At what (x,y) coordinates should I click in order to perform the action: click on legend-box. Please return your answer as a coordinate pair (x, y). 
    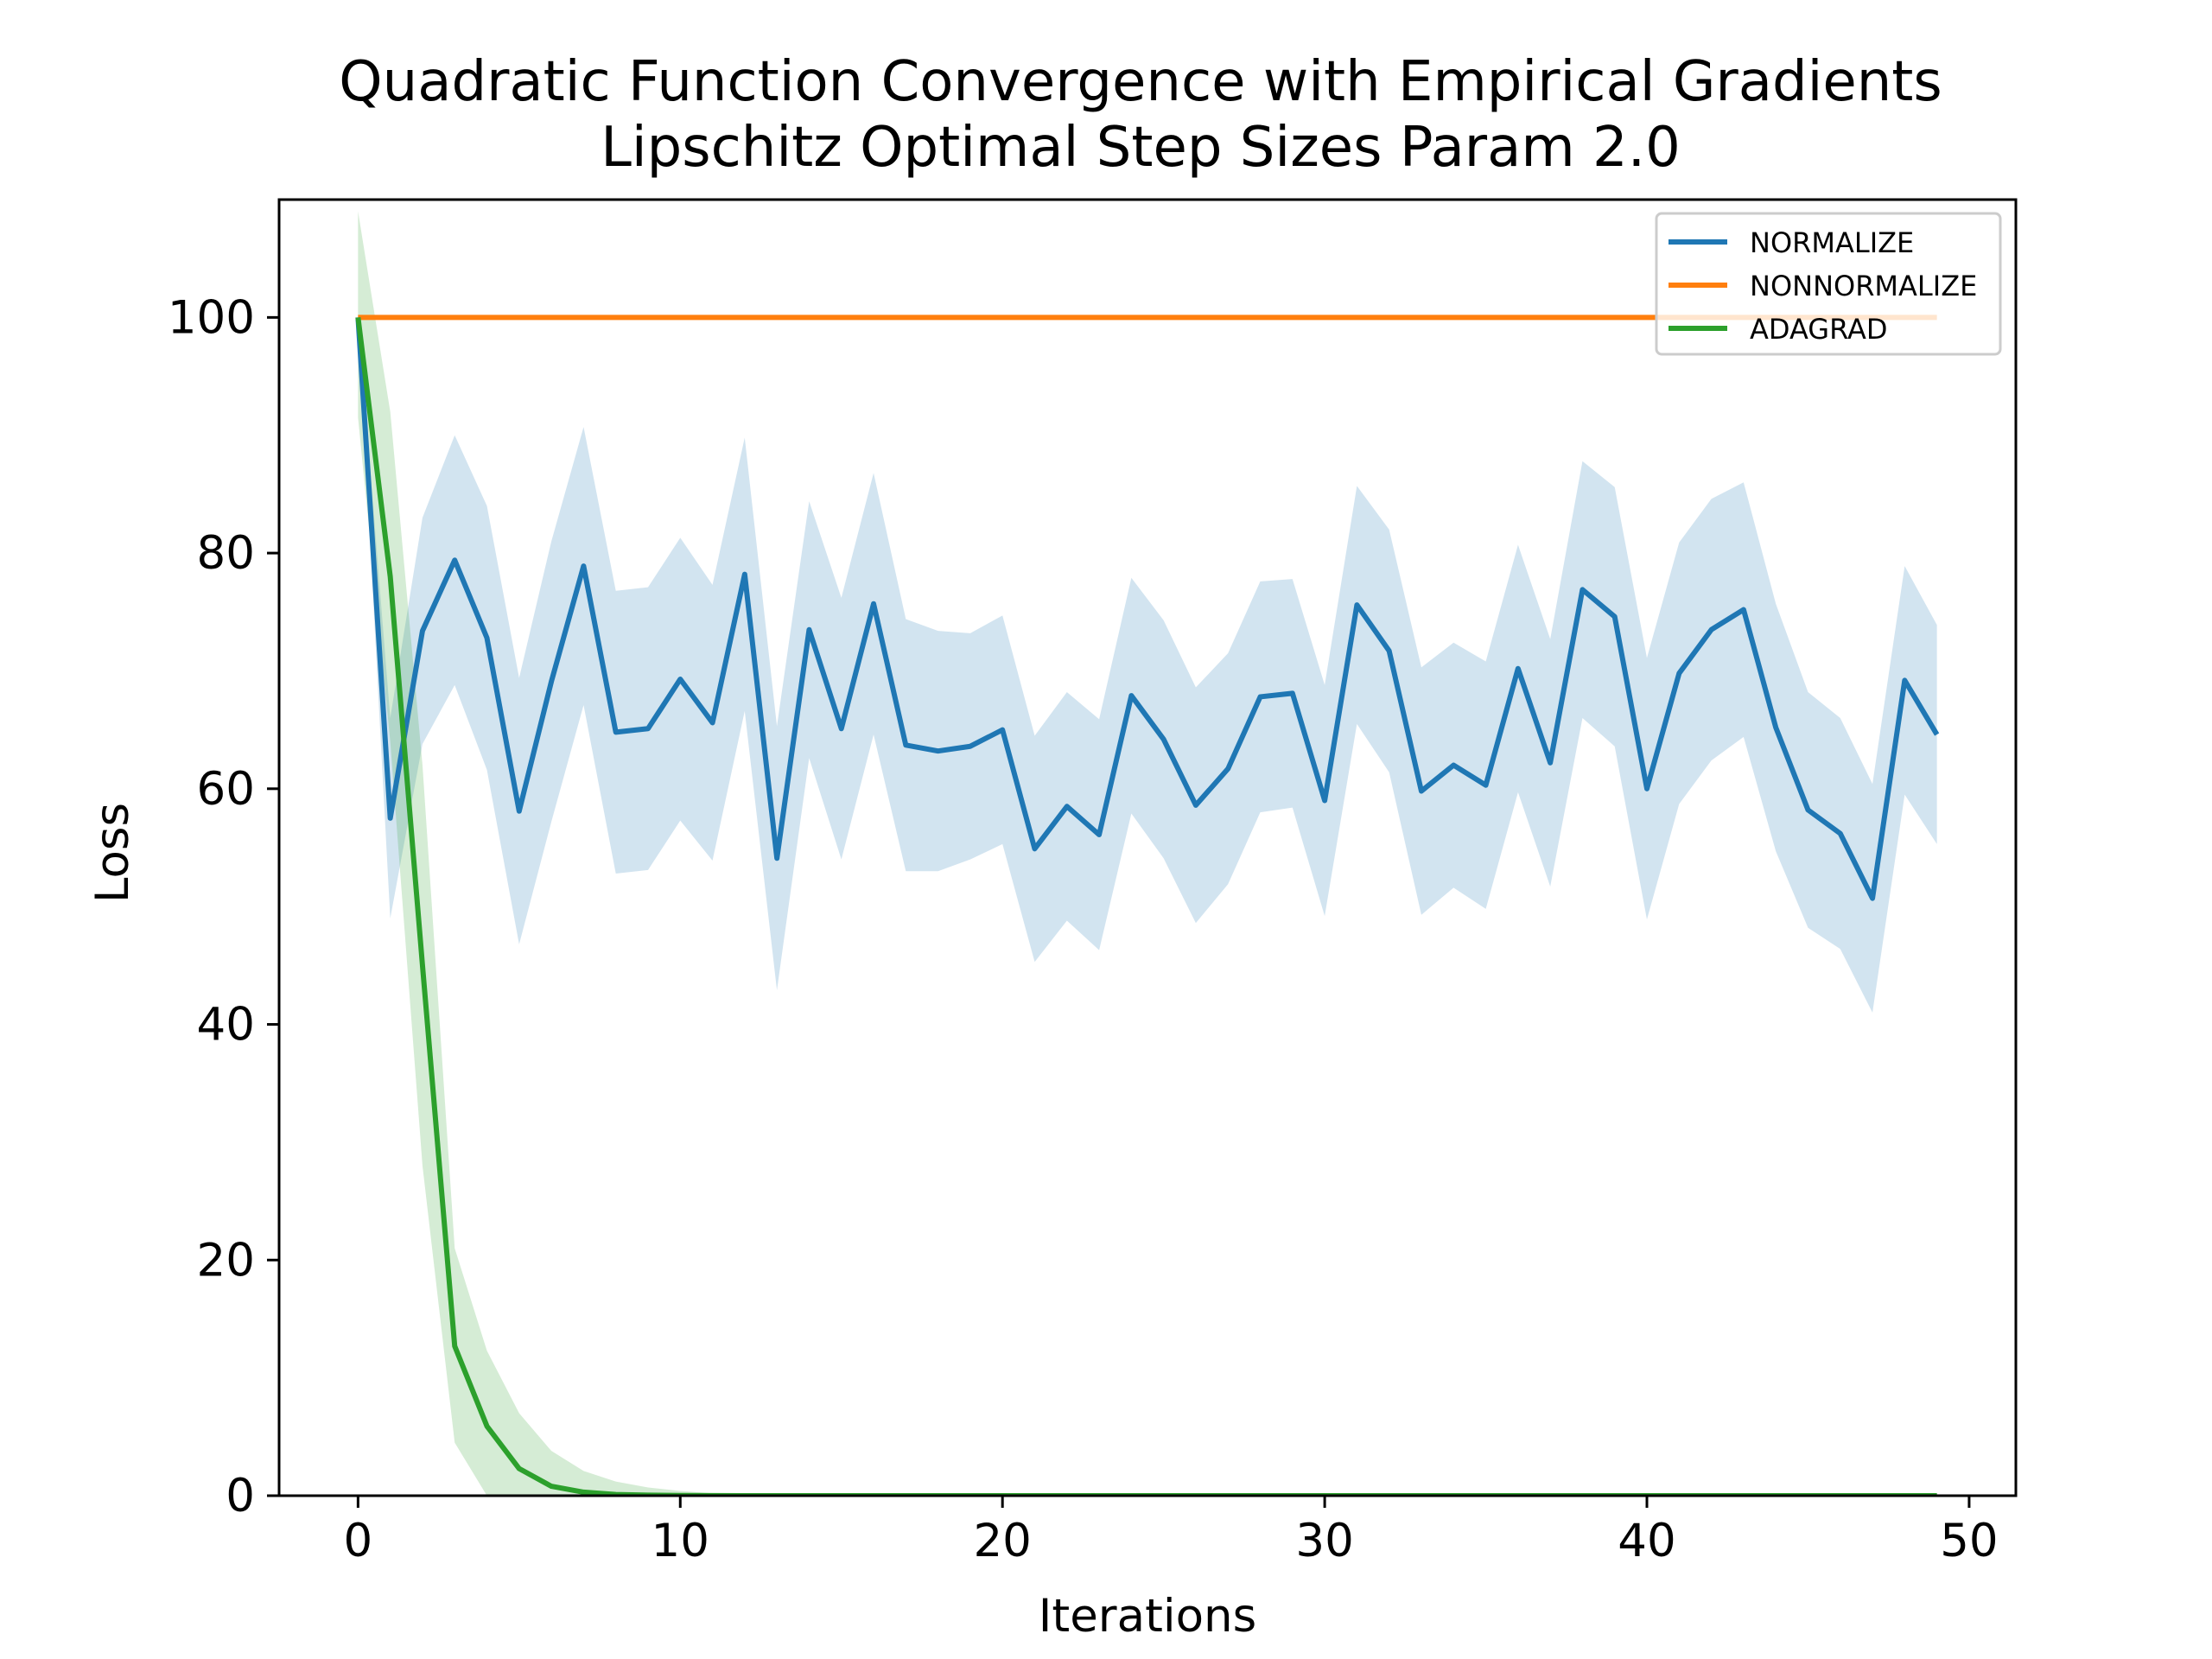
    Looking at the image, I should click on (1828, 284).